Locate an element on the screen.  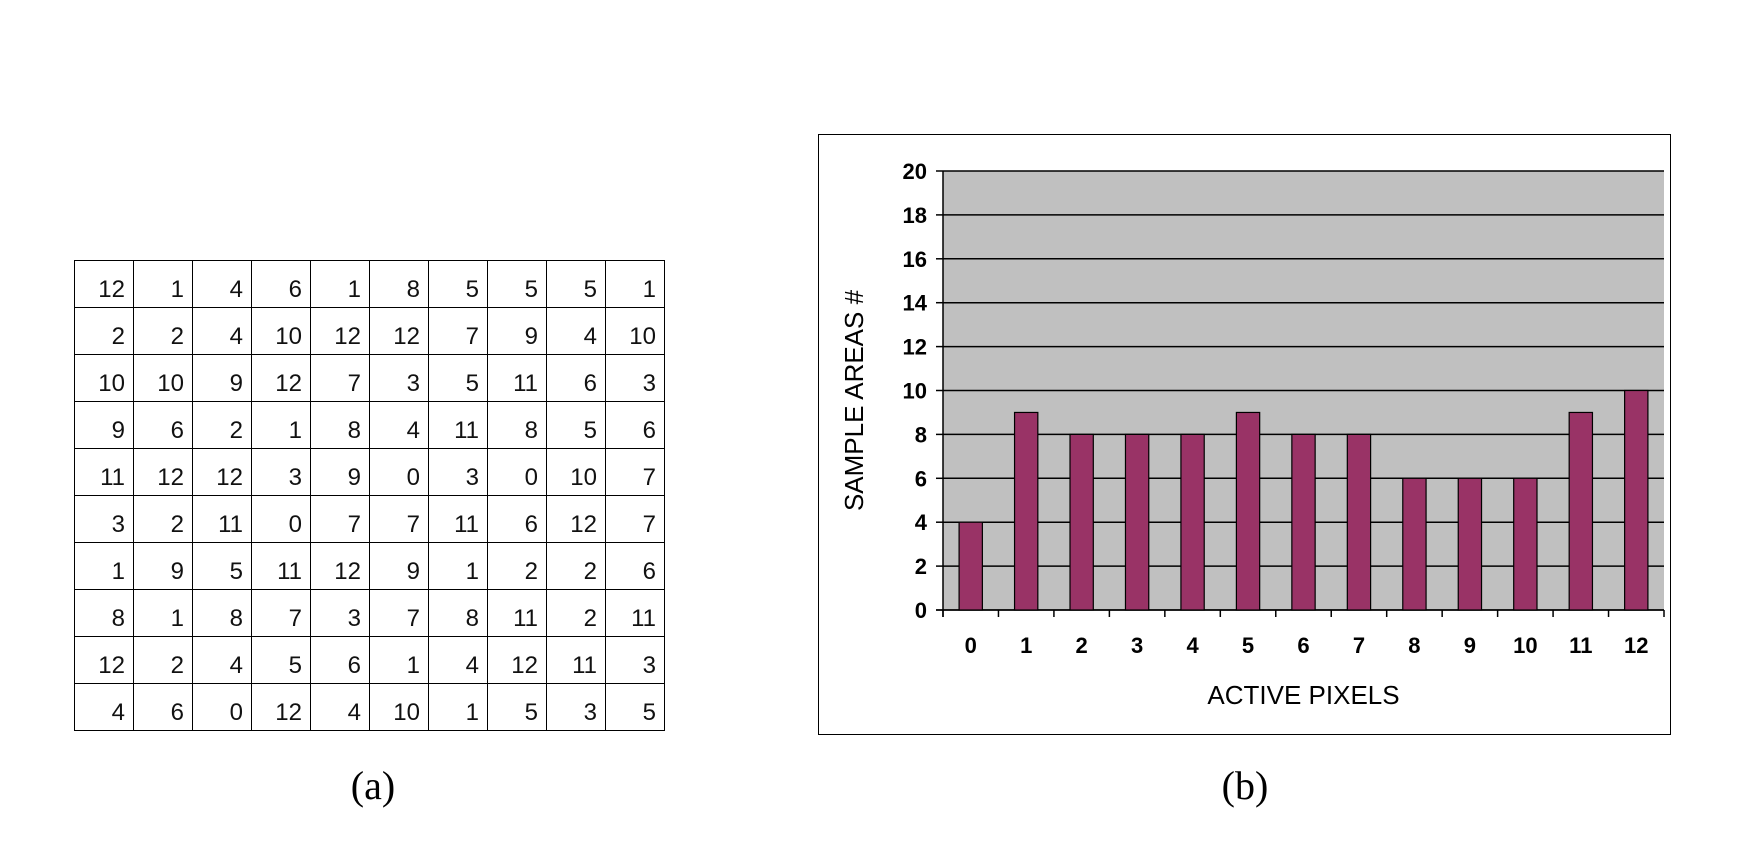
x-tick-label: 1 is located at coordinates (1026, 645).